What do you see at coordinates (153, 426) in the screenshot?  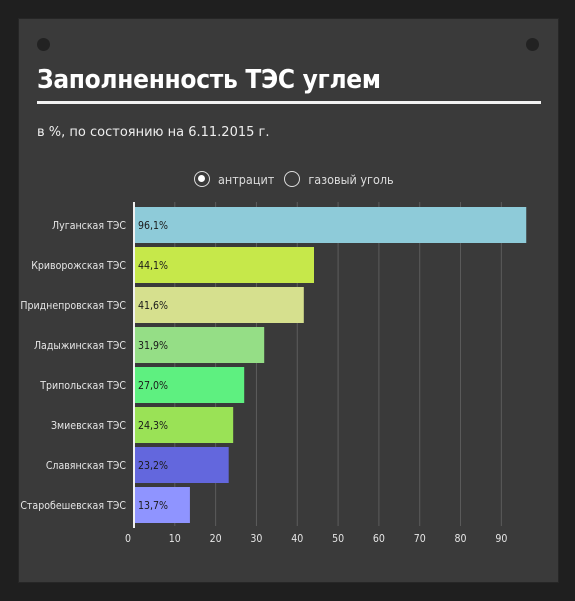 I see `data-label: 24,3%` at bounding box center [153, 426].